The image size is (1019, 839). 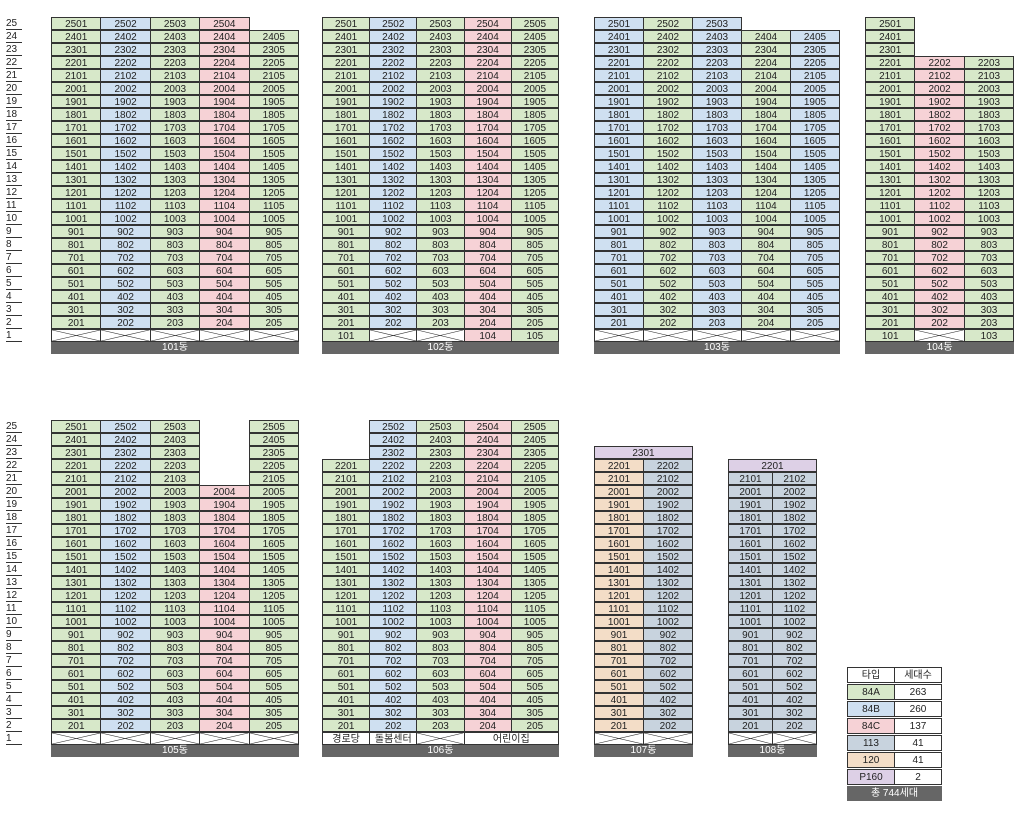 I want to click on unit-cell: 1205, so click(x=815, y=192).